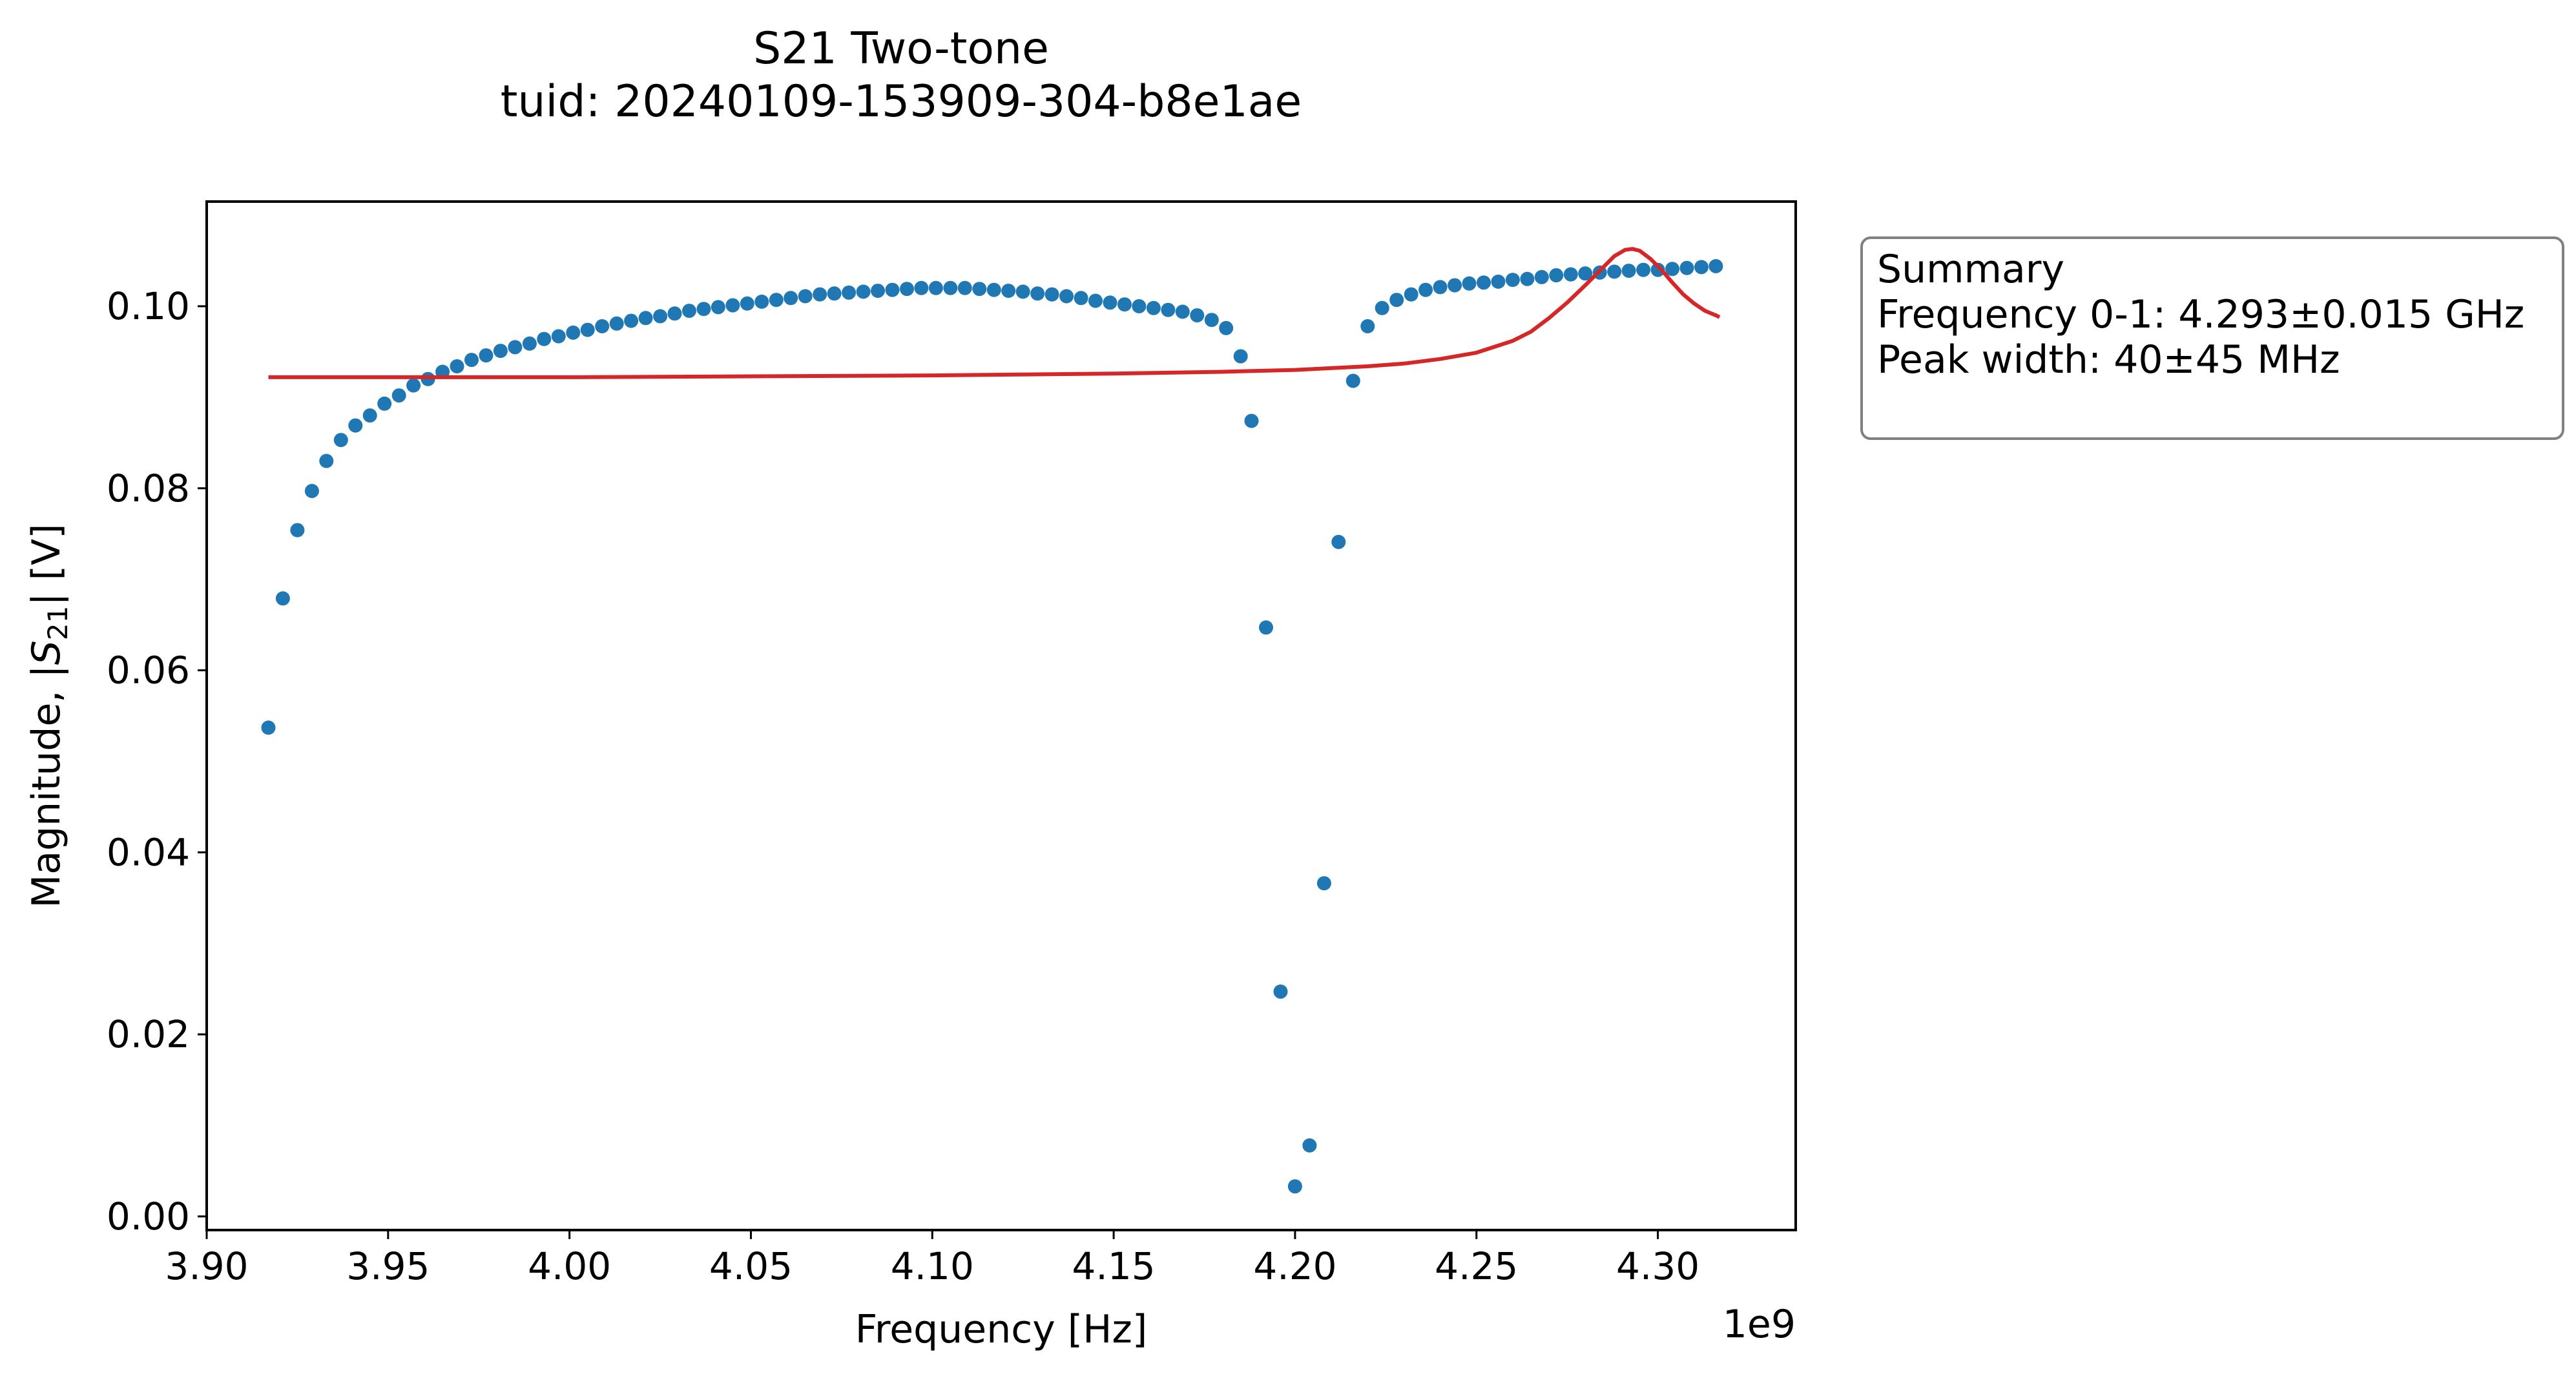 Image resolution: width=2576 pixels, height=1378 pixels. I want to click on x-axis-label: Frequency [Hz], so click(1001, 1329).